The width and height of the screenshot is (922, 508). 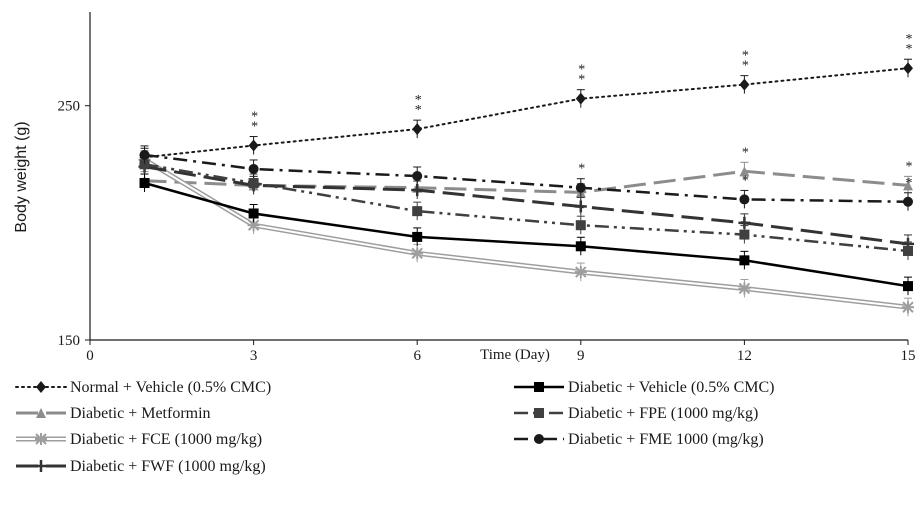 I want to click on y-tick-labels: 150 250, so click(x=69, y=224).